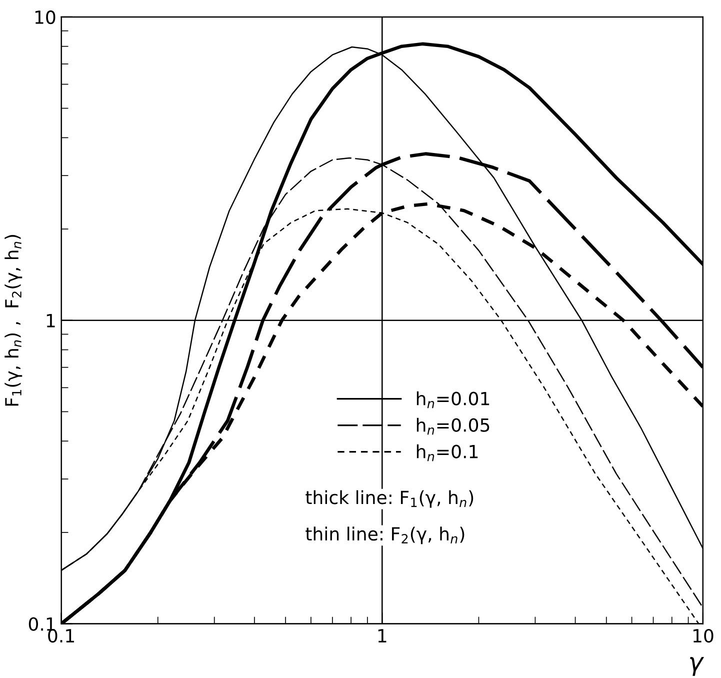 The width and height of the screenshot is (721, 678). I want to click on legend-label: h$_{n}$=0.01, so click(453, 399).